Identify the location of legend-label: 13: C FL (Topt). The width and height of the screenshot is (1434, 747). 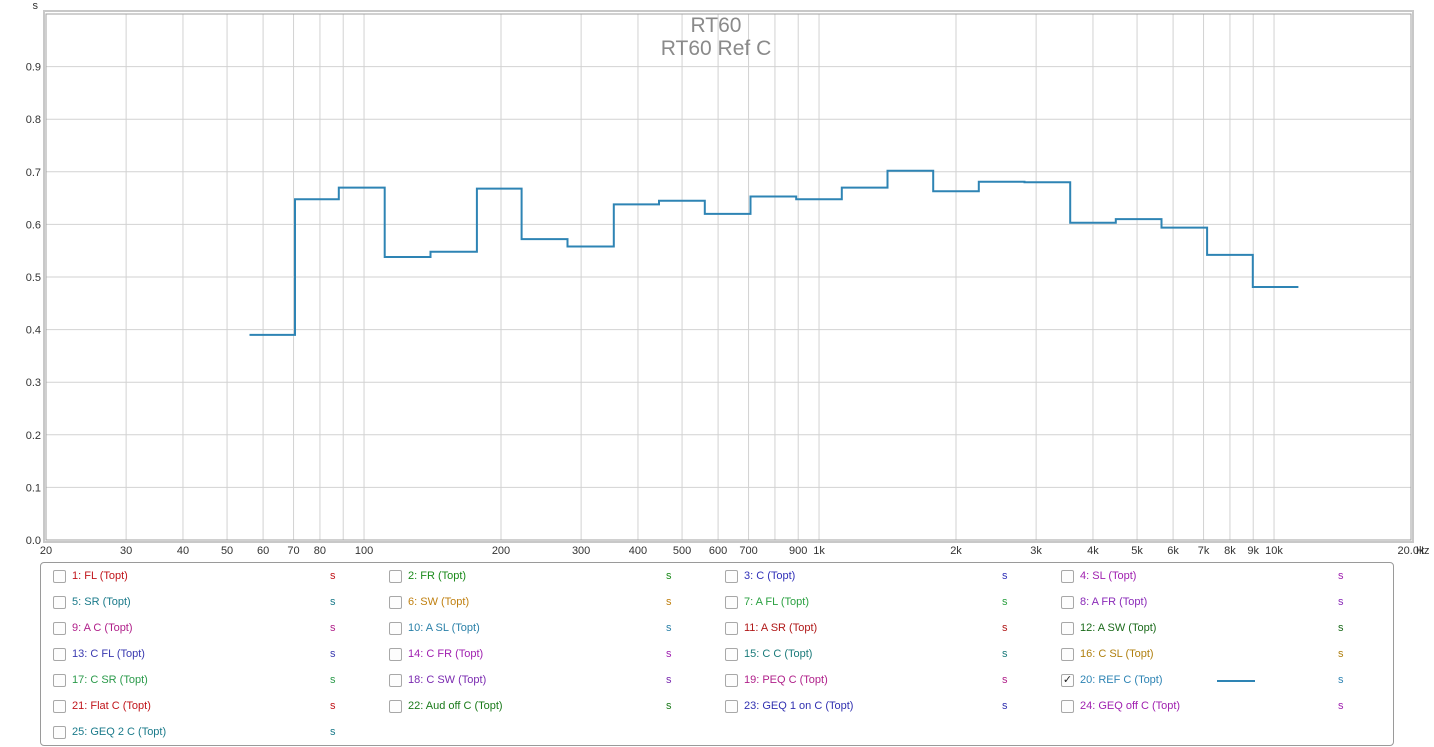
(108, 654).